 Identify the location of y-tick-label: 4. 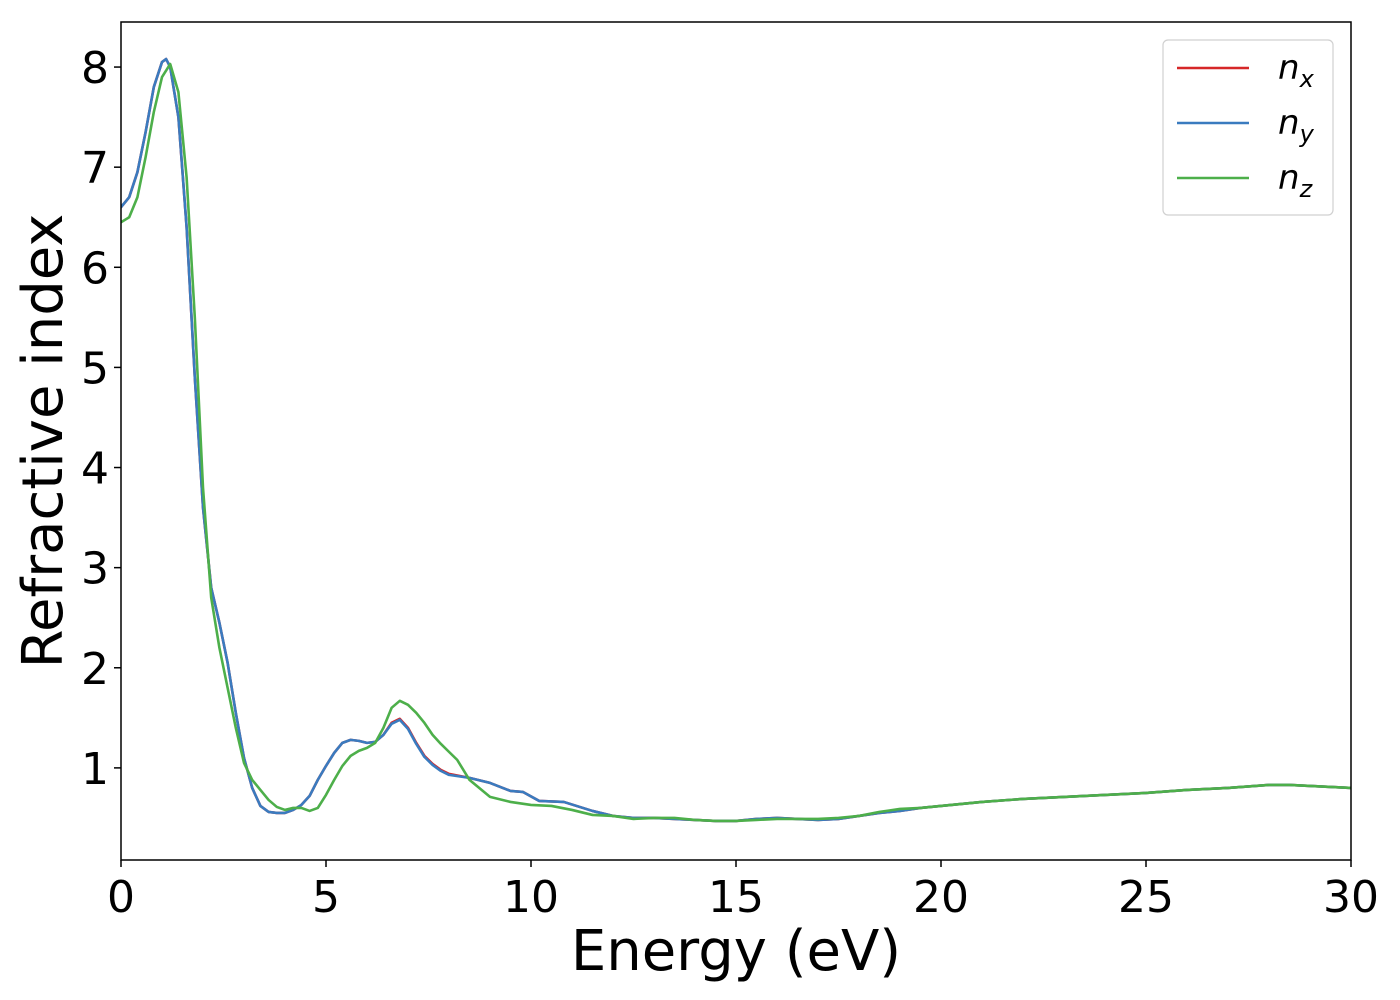
(95, 469).